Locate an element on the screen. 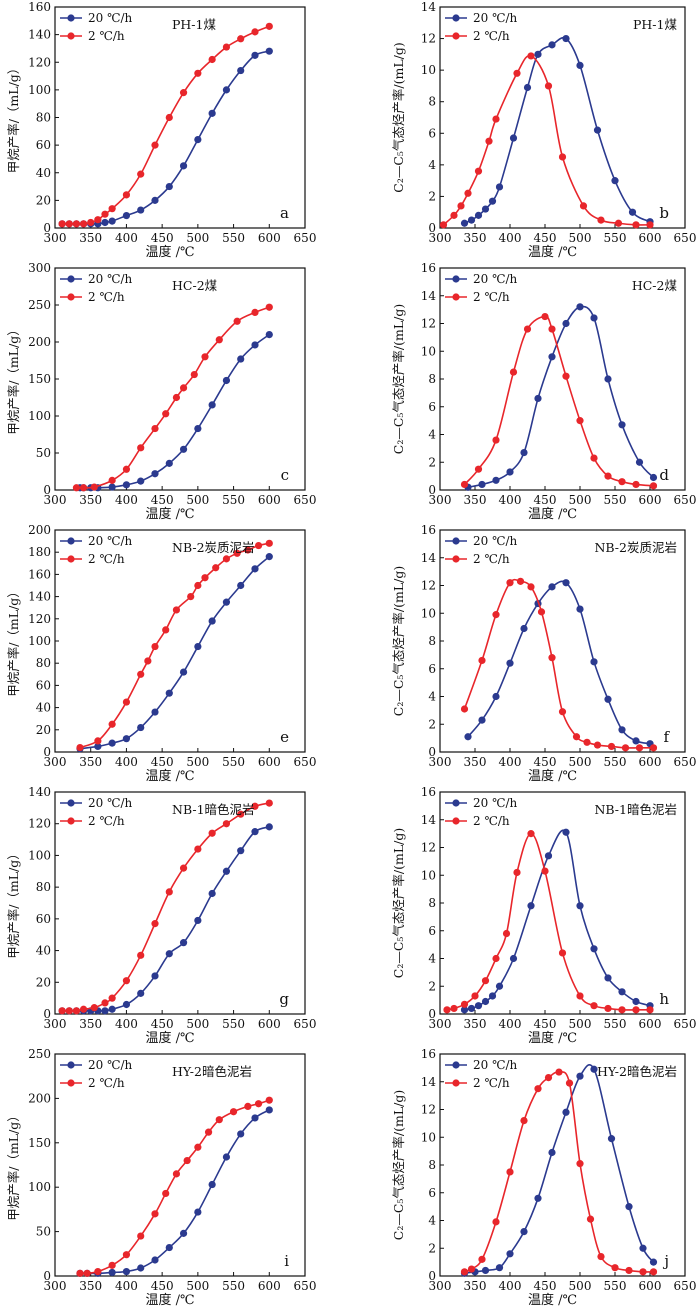 The height and width of the screenshot is (1308, 700). y-tick-label: 80 is located at coordinates (43, 663).